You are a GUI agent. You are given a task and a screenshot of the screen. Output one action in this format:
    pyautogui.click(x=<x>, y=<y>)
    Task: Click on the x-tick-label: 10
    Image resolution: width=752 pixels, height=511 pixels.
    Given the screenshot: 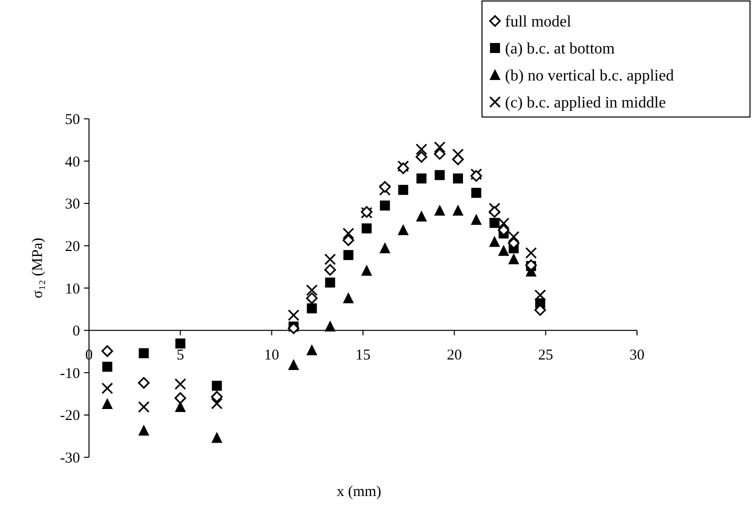 What is the action you would take?
    pyautogui.click(x=272, y=355)
    